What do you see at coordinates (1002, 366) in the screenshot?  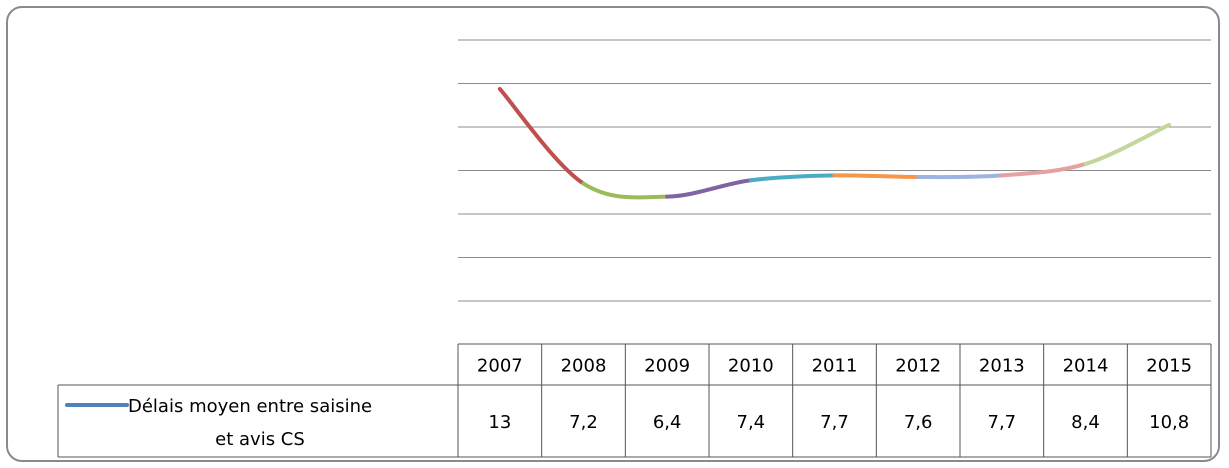 I see `category-label: 2013` at bounding box center [1002, 366].